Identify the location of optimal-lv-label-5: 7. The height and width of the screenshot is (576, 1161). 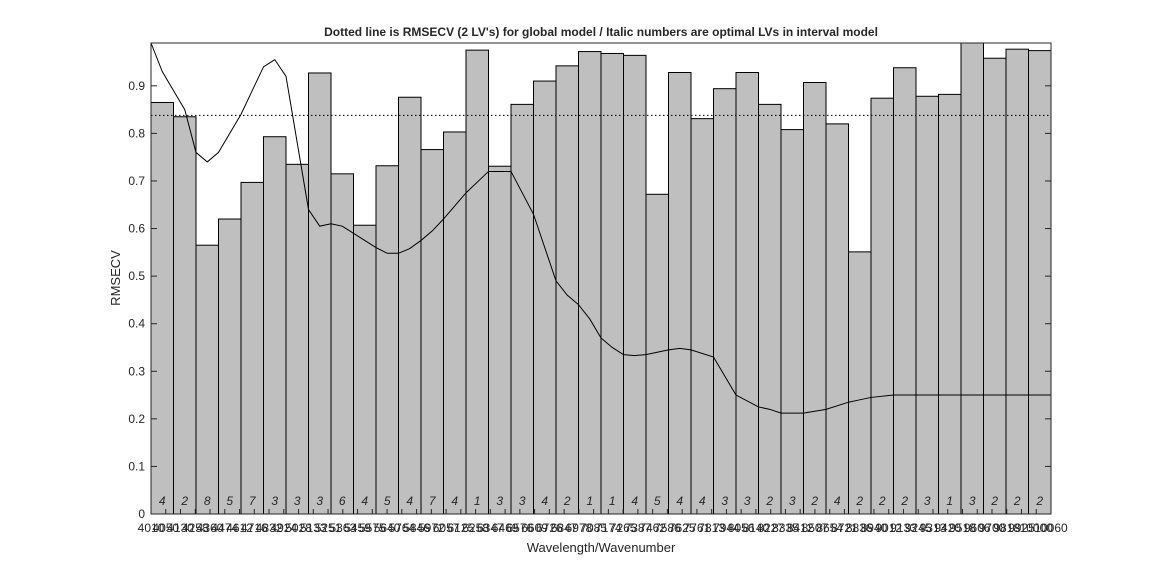
(253, 501).